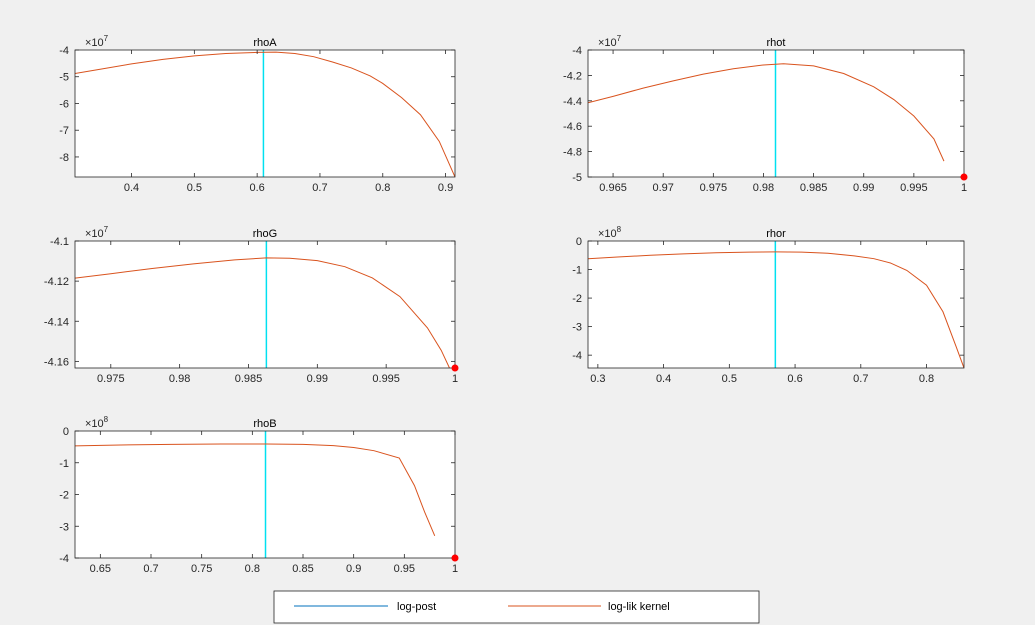 The image size is (1035, 625). Describe the element at coordinates (64, 464) in the screenshot. I see `y-tick-label-rhob: -1` at that location.